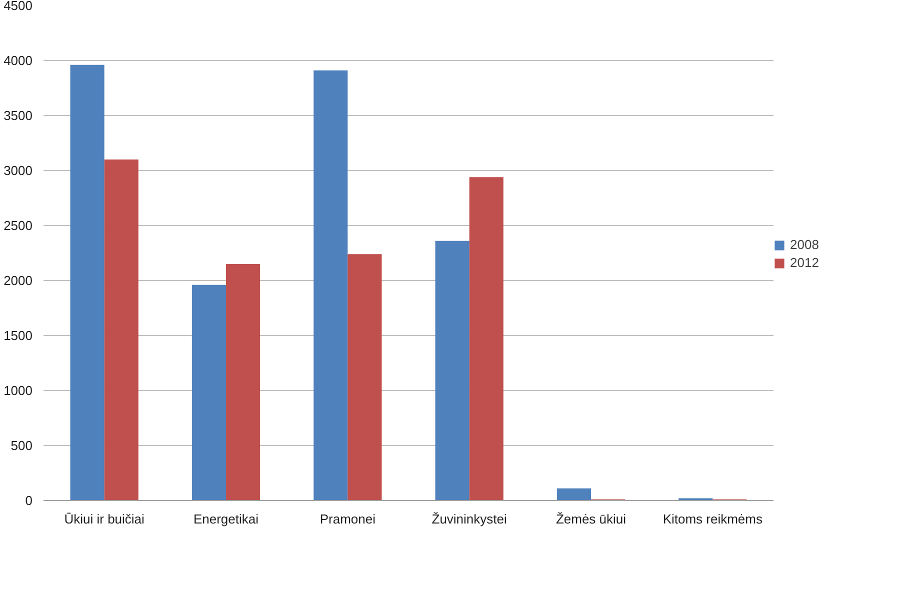 The width and height of the screenshot is (912, 605). I want to click on y-tick-label: 2000, so click(18, 280).